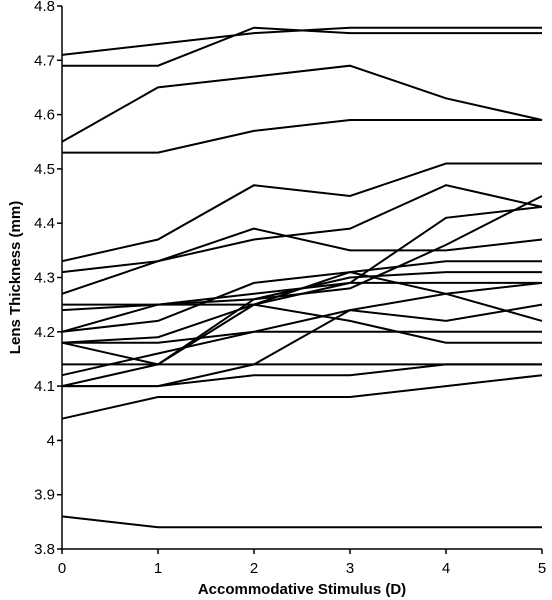 This screenshot has height=600, width=552. What do you see at coordinates (44, 386) in the screenshot?
I see `y-tick-label: 4.1` at bounding box center [44, 386].